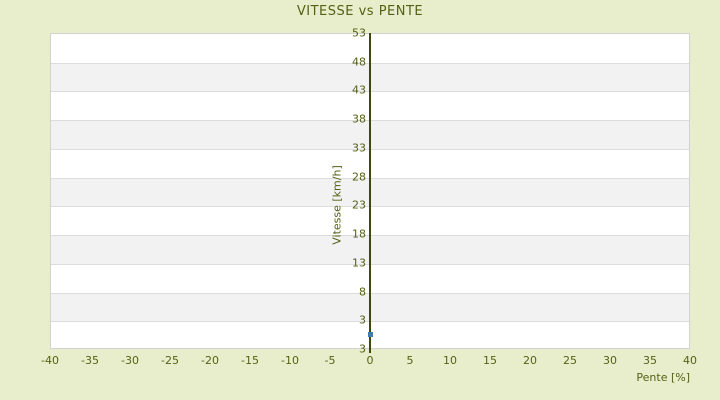 This screenshot has height=400, width=720. I want to click on x-axis-title: Pente [%], so click(663, 377).